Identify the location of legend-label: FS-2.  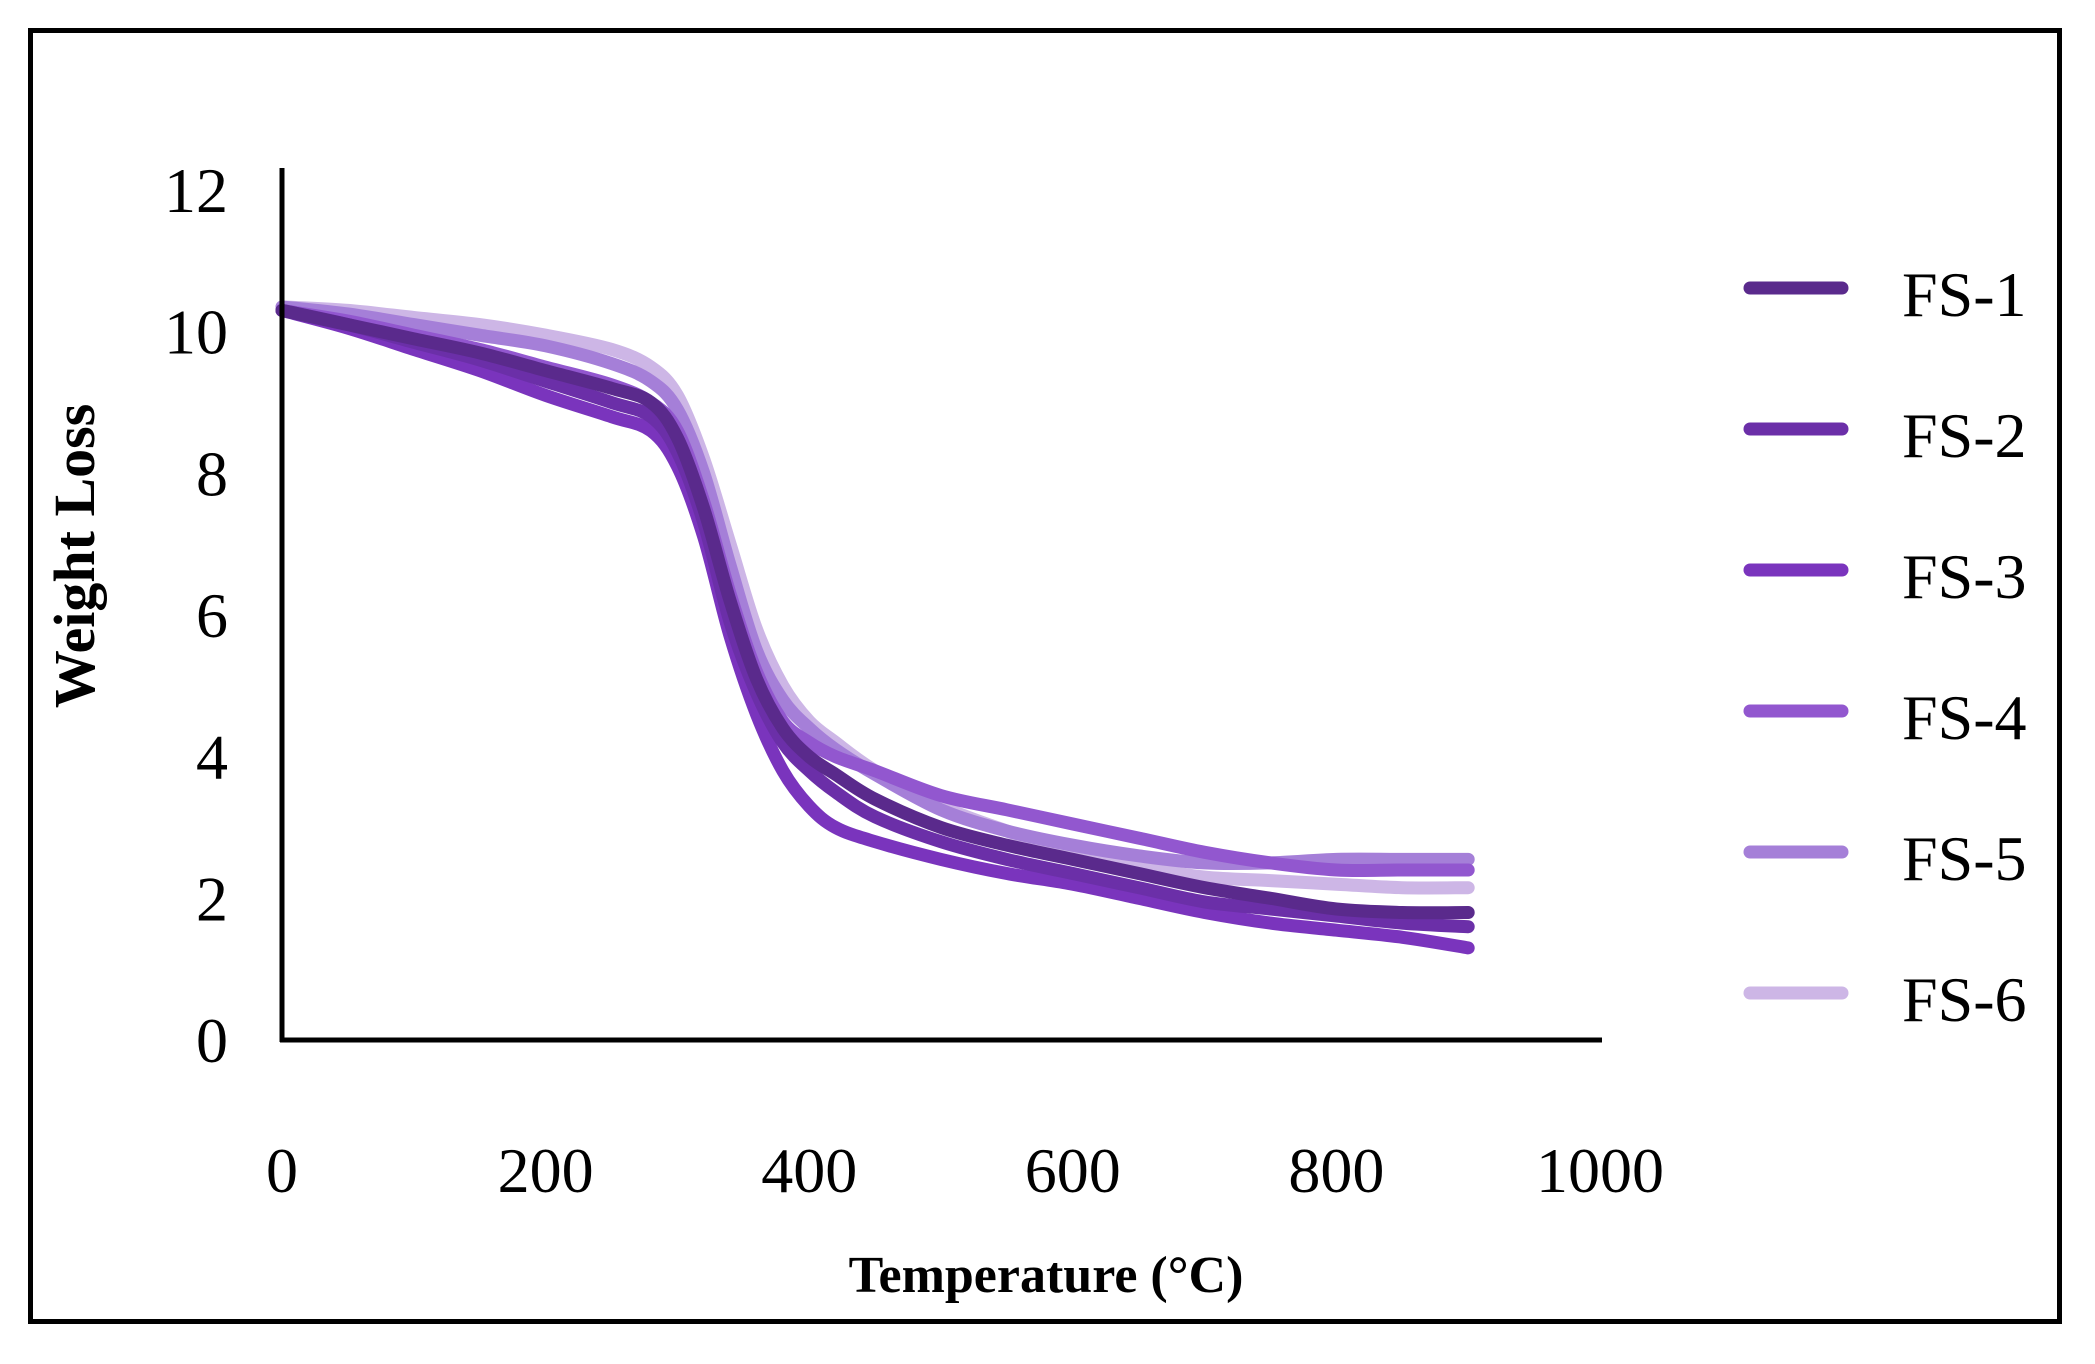
(1964, 435).